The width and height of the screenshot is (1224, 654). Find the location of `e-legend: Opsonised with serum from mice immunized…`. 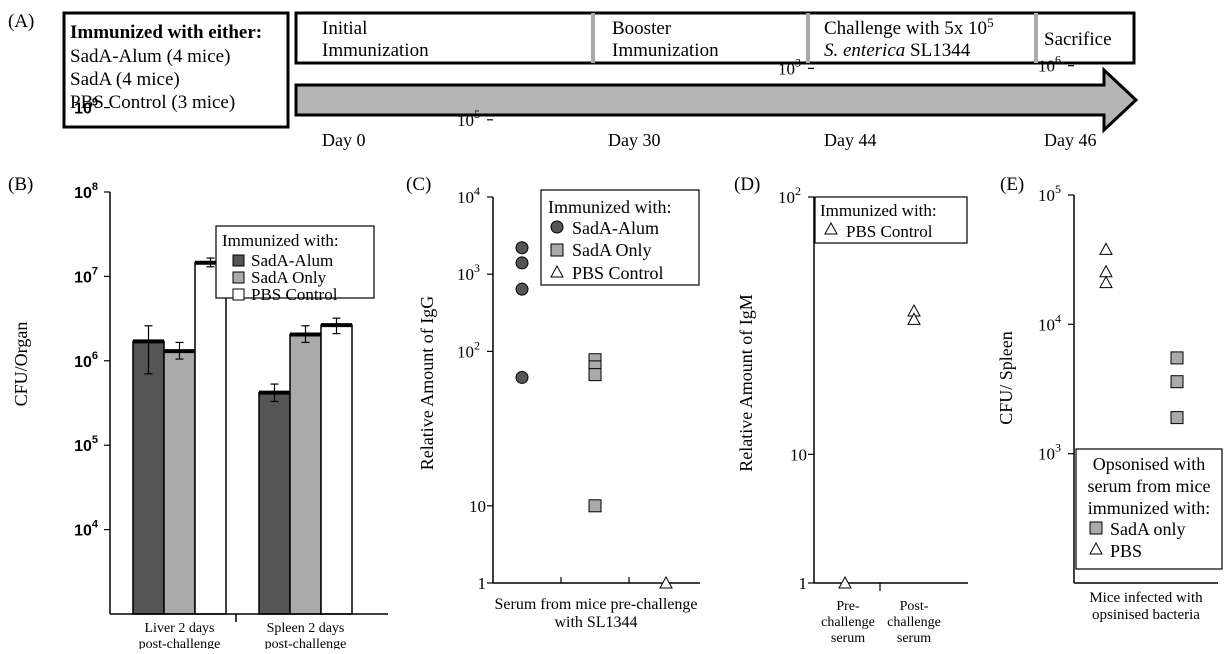

e-legend: Opsonised with serum from mice immunized… is located at coordinates (1149, 509).